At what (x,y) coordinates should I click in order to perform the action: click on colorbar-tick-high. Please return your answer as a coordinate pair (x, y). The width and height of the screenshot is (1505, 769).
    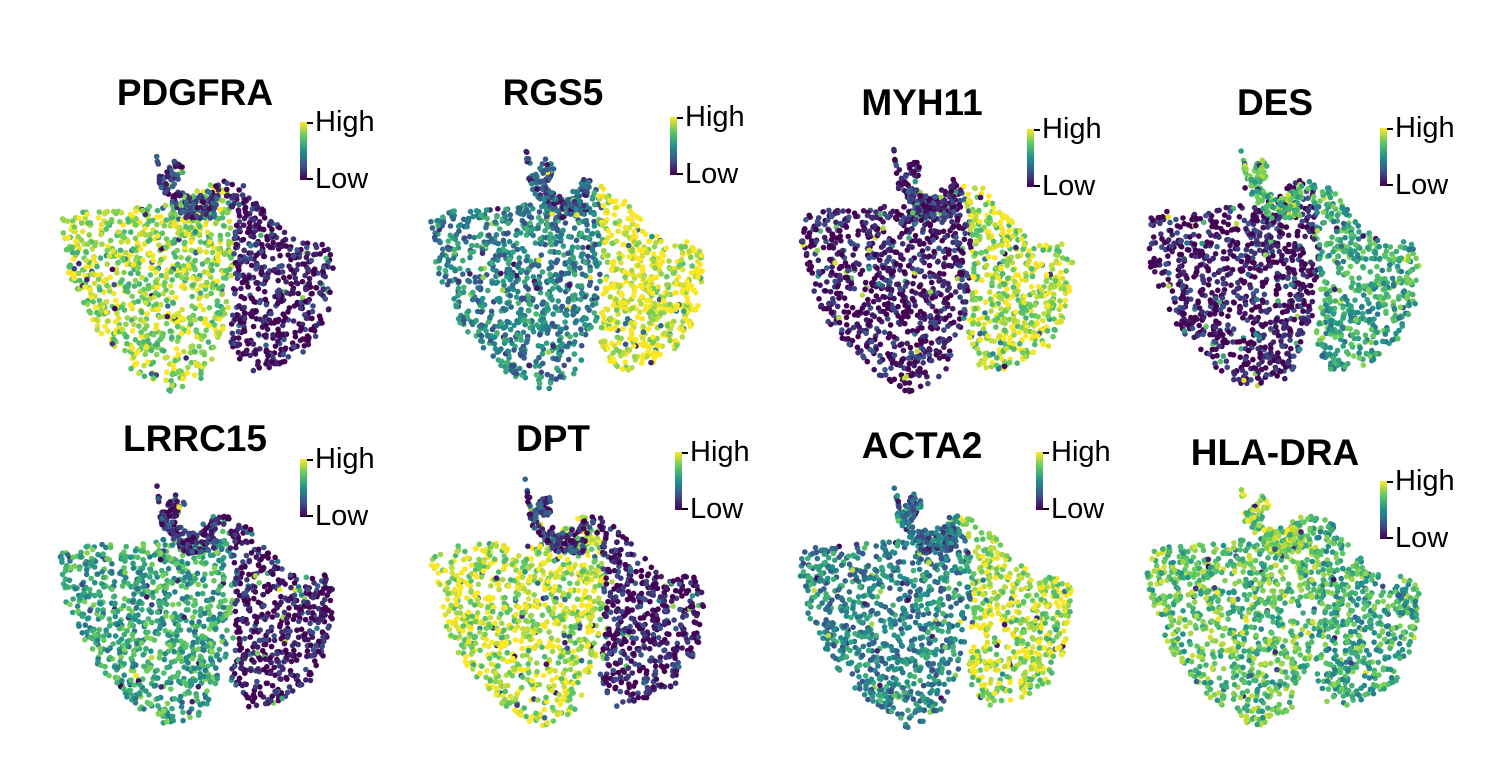
    Looking at the image, I should click on (310, 123).